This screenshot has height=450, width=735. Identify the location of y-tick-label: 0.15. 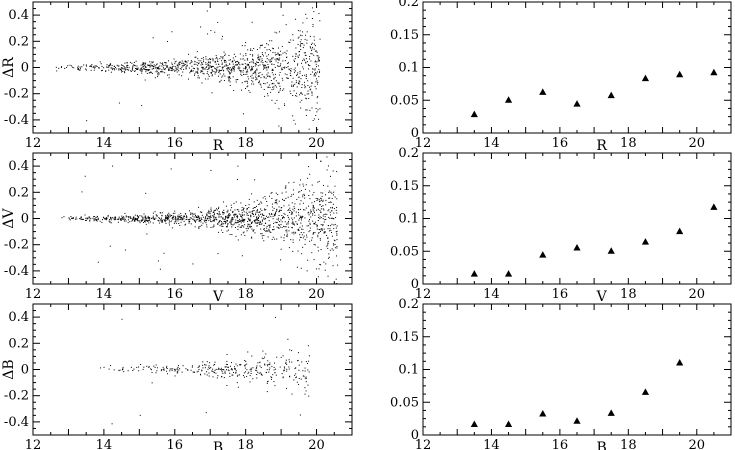
(404, 35).